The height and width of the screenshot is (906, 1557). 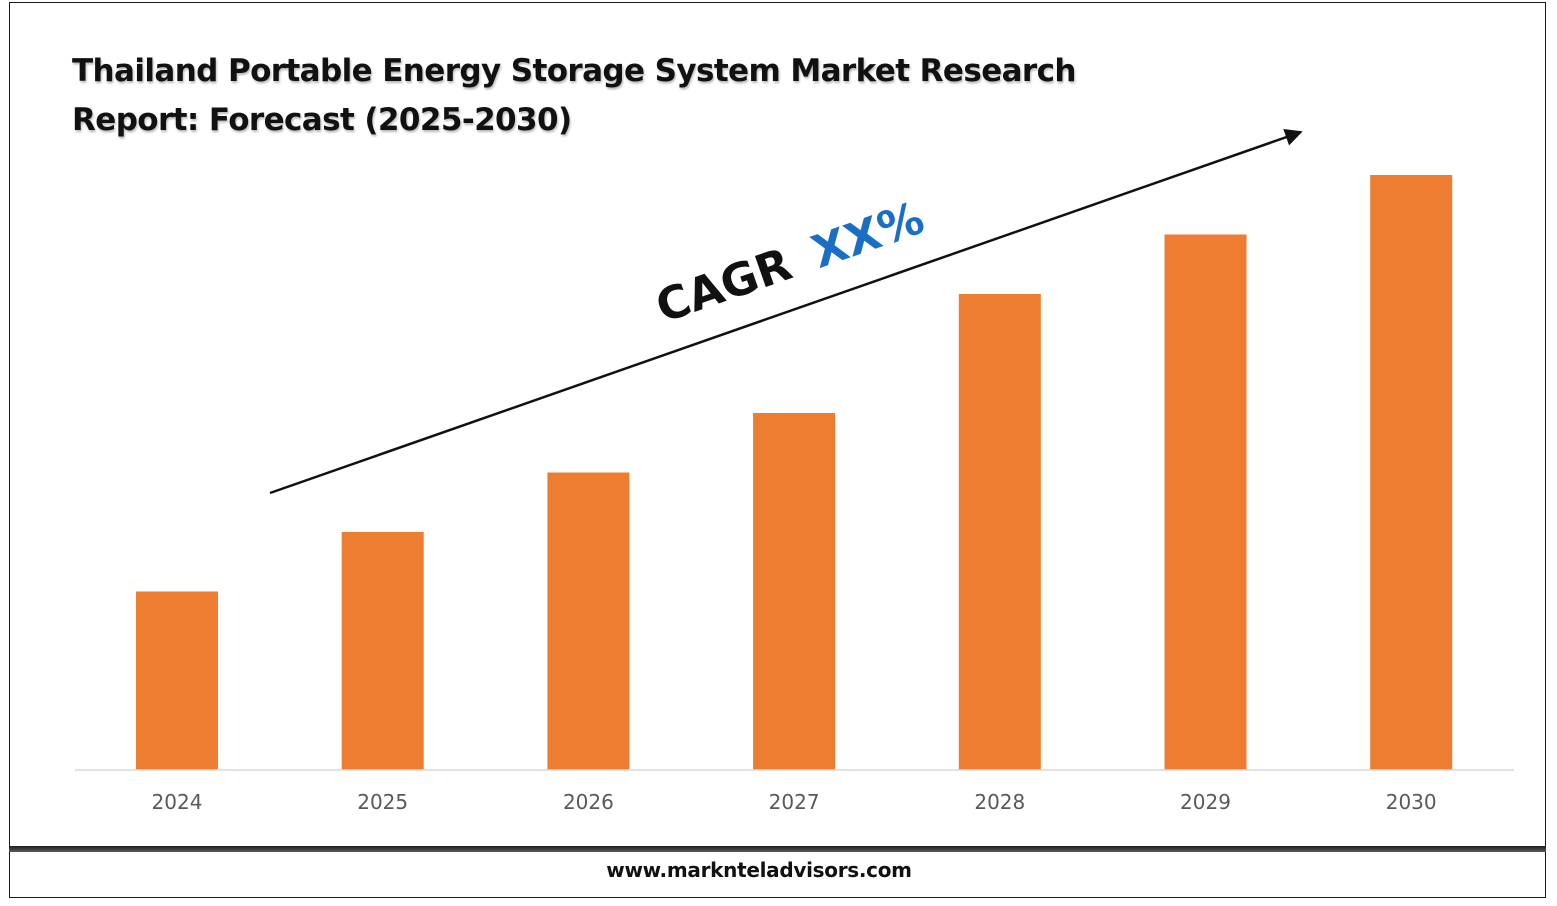 I want to click on x-tick-labels: 2024 2025 2026 2027 2028 2029 2030, so click(x=794, y=802).